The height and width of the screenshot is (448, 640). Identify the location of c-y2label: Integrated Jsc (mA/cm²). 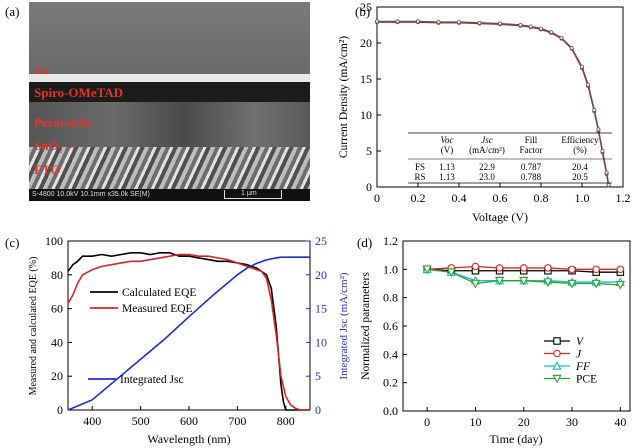
(344, 325).